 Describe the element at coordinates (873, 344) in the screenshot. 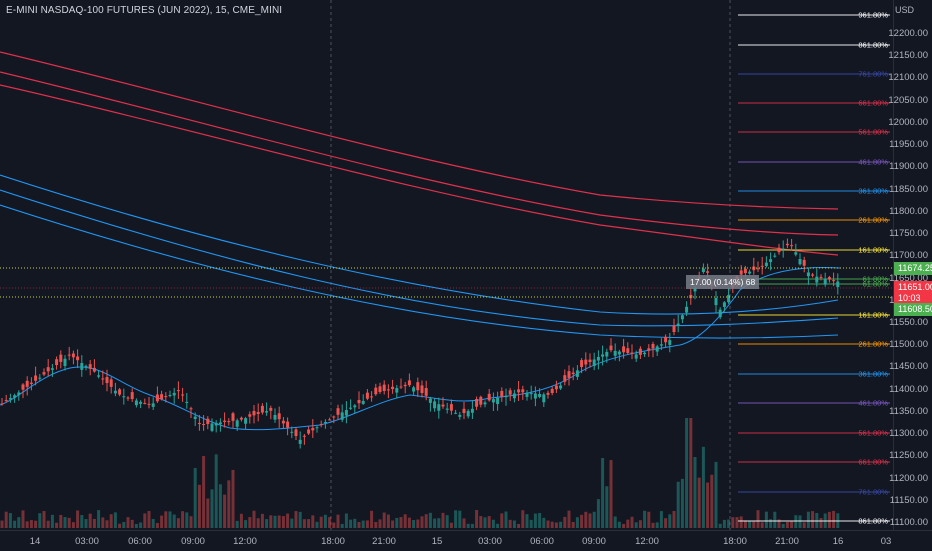

I see `fib-level-label: 261.80%` at that location.